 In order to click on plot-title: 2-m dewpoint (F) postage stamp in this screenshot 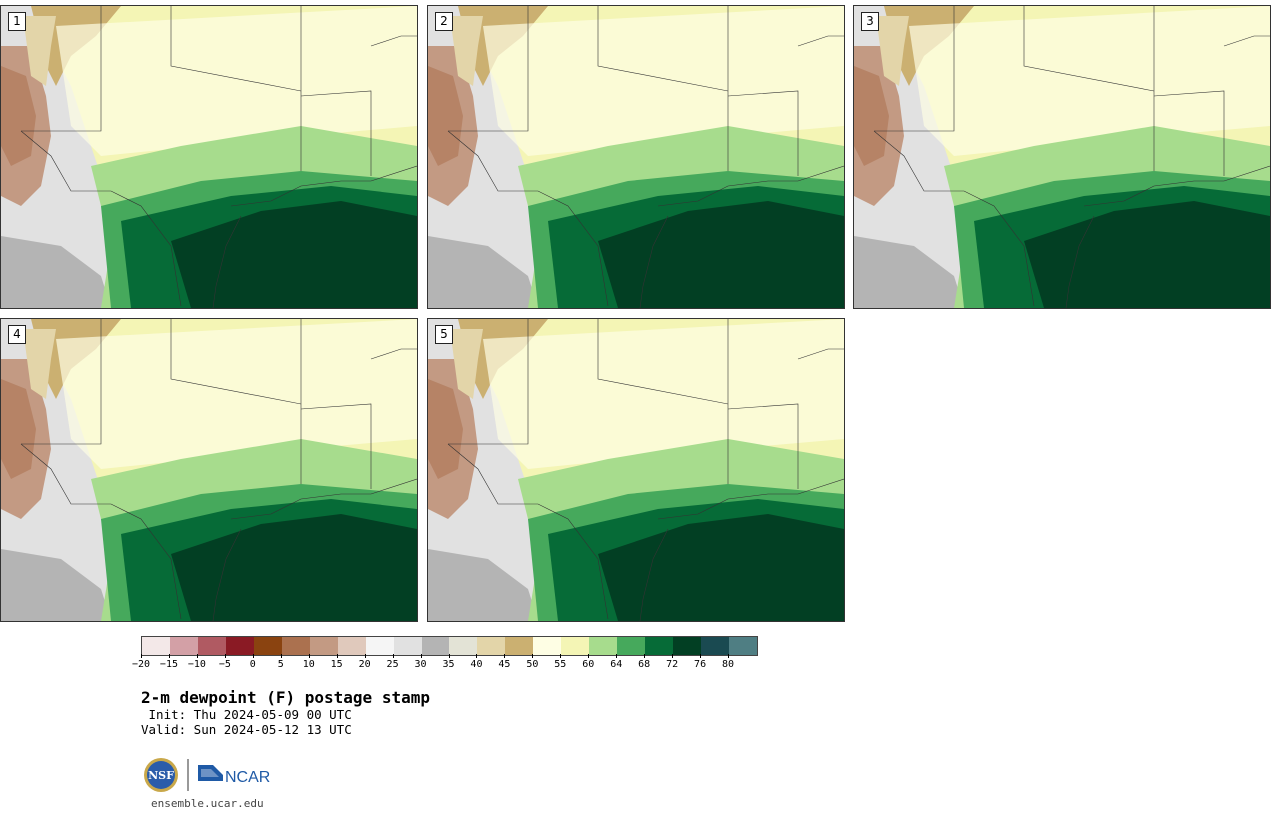, I will do `click(285, 697)`.